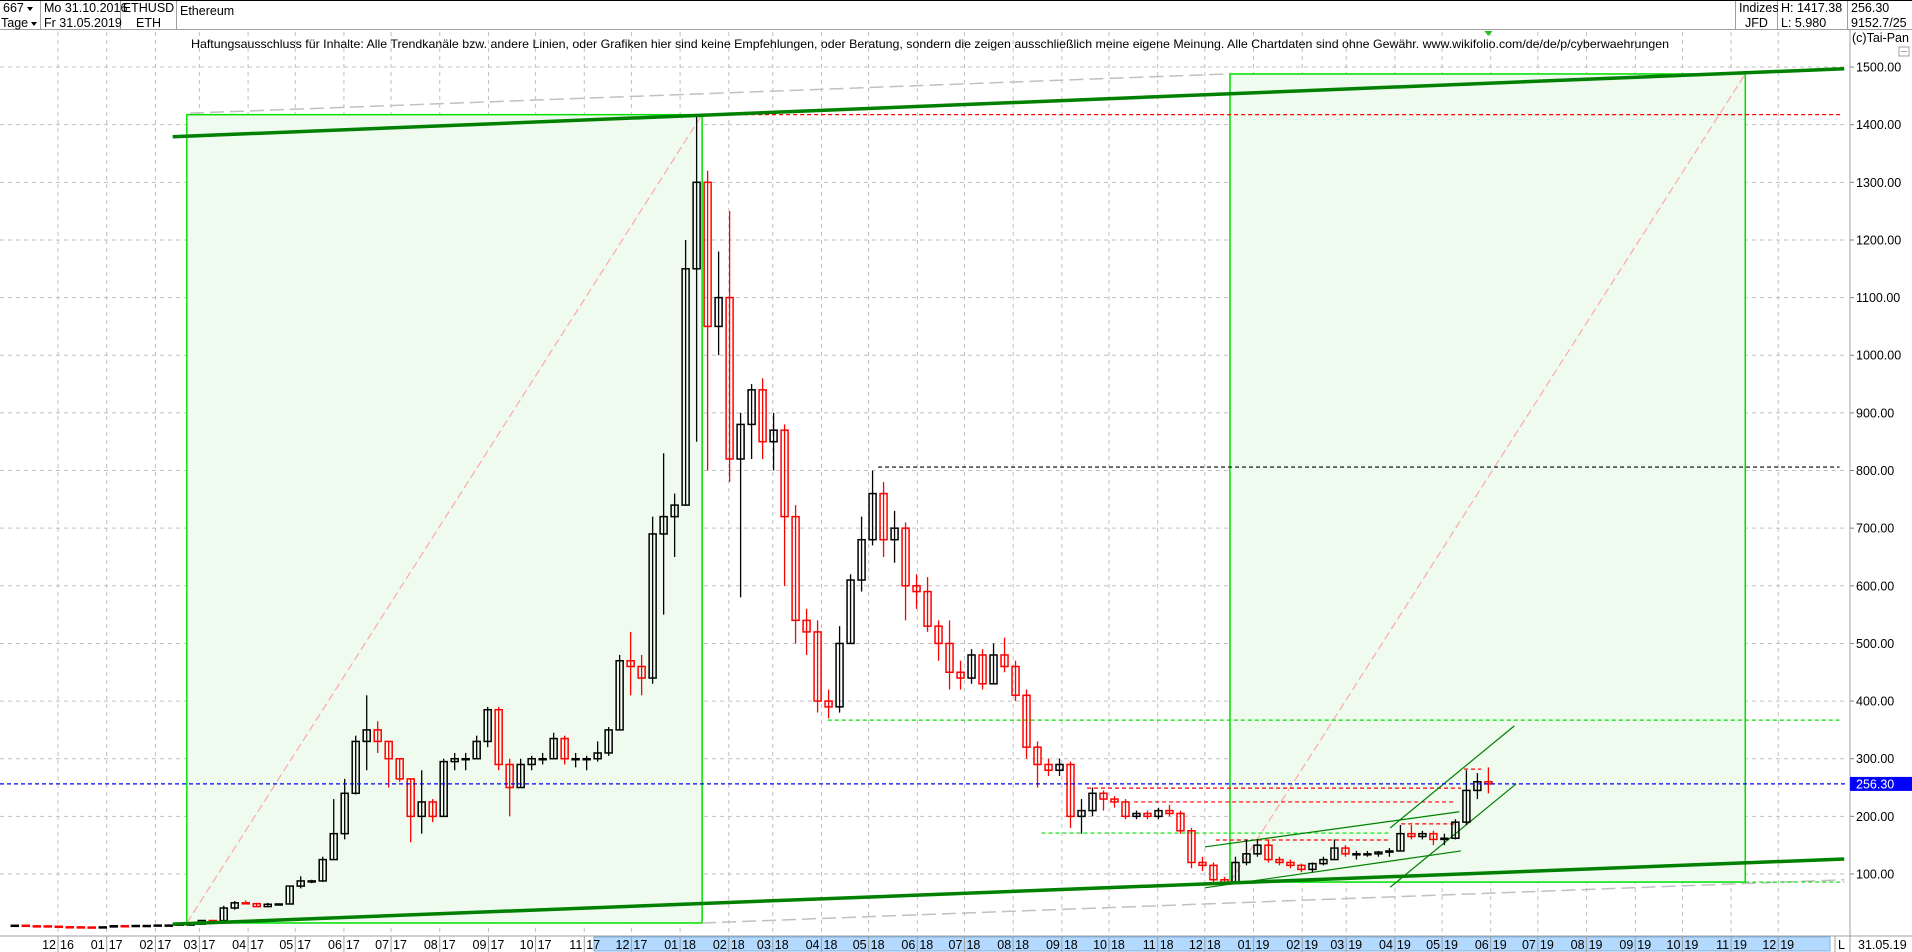 Image resolution: width=1912 pixels, height=952 pixels. What do you see at coordinates (545, 945) in the screenshot?
I see `x-tick-year: 17` at bounding box center [545, 945].